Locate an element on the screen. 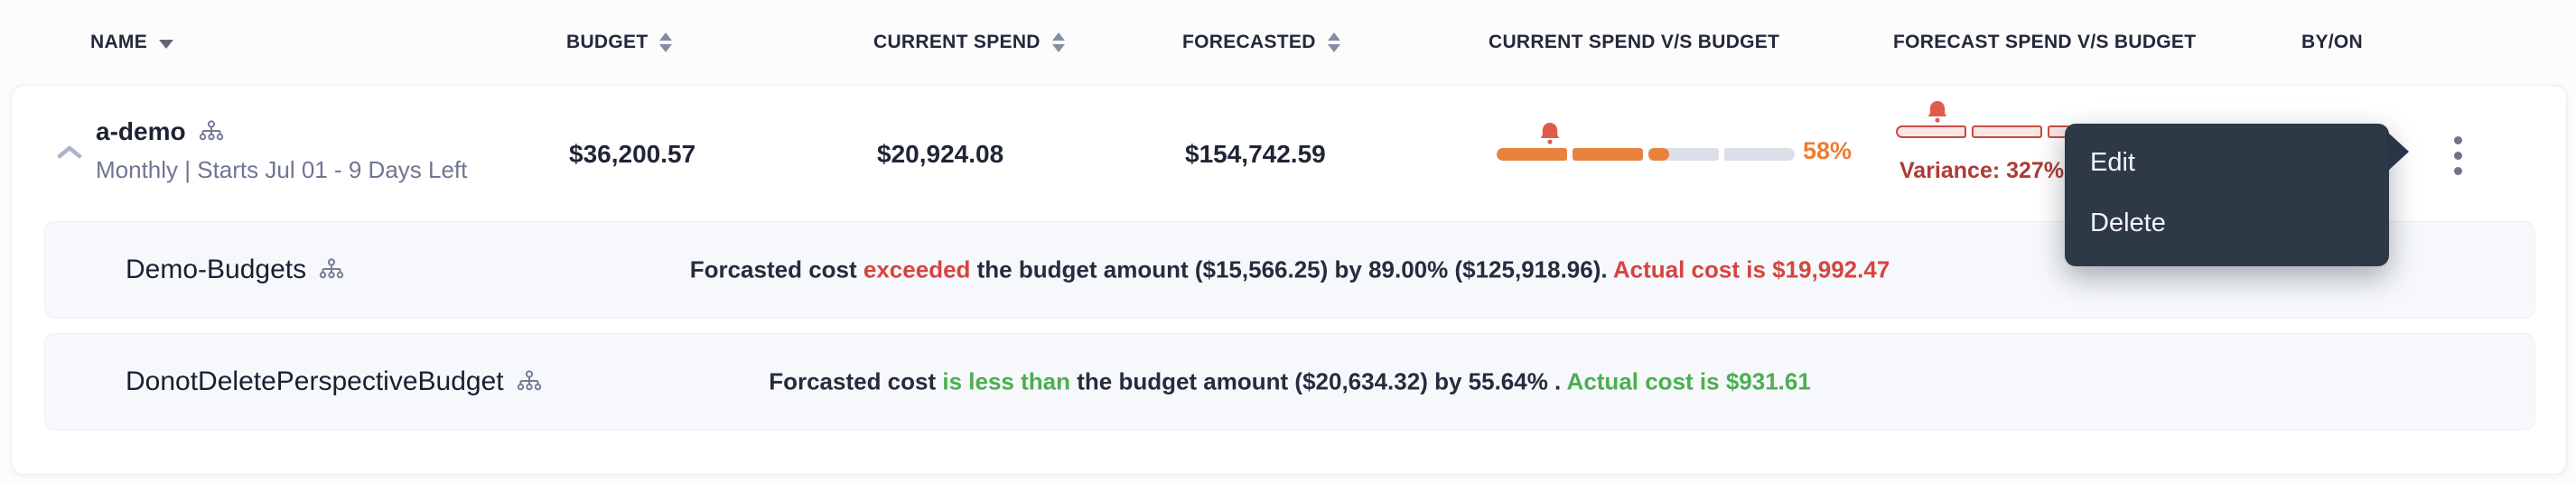 This screenshot has width=2576, height=482. row-actions-kebab-button is located at coordinates (2458, 155).